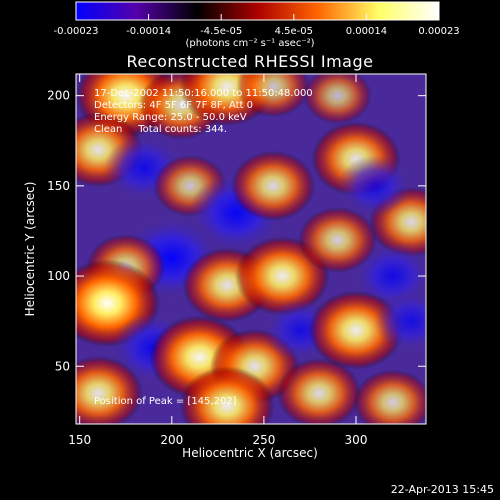 Image resolution: width=500 pixels, height=500 pixels. What do you see at coordinates (356, 440) in the screenshot?
I see `x-tick-label: 300` at bounding box center [356, 440].